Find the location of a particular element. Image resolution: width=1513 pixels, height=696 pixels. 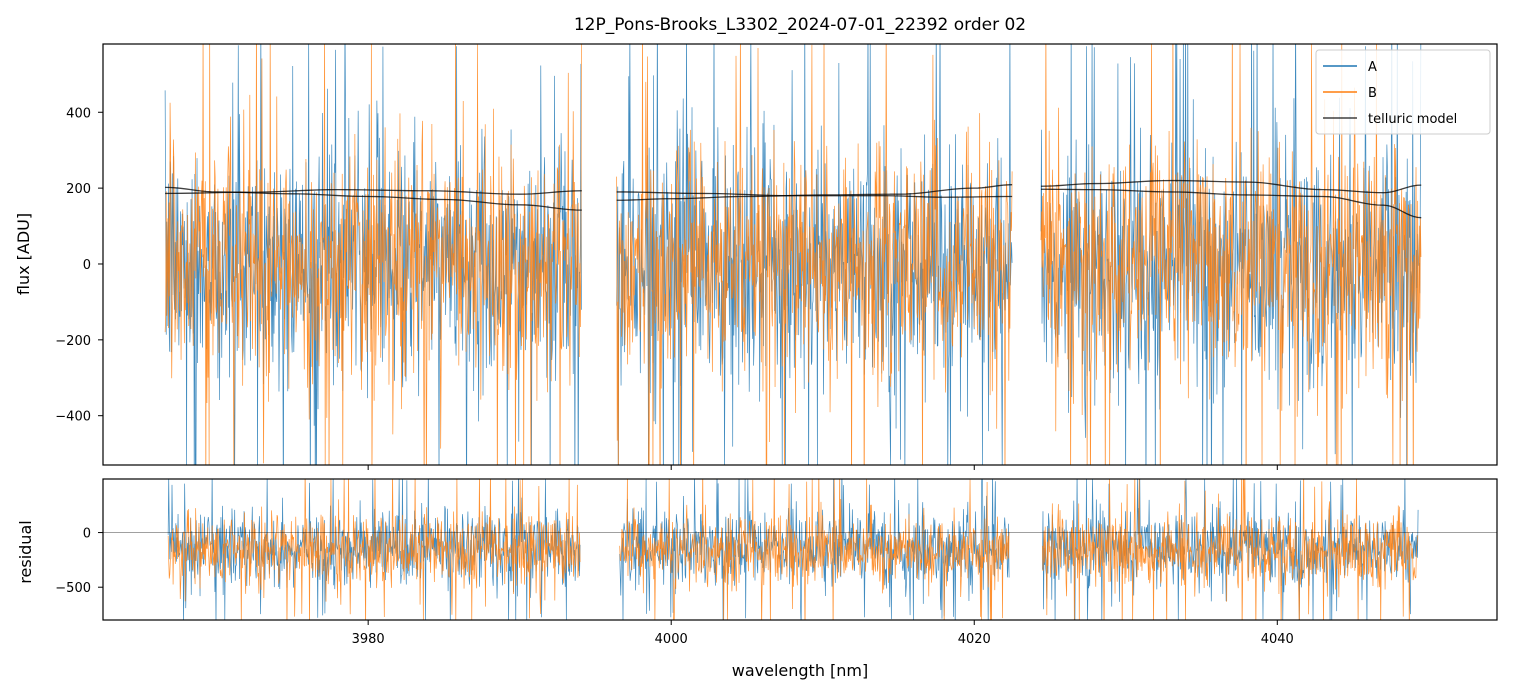

x-tick-label: 4000 is located at coordinates (671, 639).